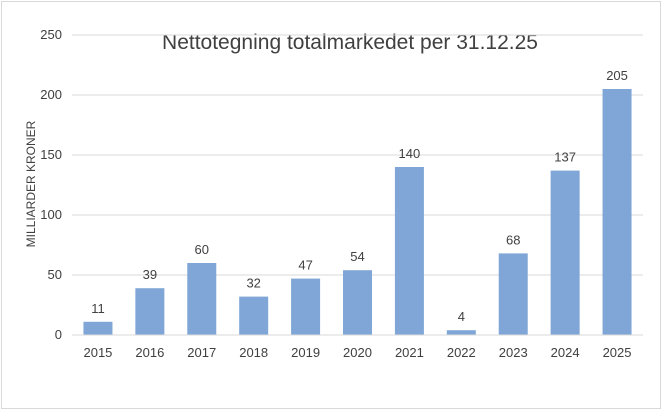 The image size is (664, 412). I want to click on data-label: 11, so click(98, 308).